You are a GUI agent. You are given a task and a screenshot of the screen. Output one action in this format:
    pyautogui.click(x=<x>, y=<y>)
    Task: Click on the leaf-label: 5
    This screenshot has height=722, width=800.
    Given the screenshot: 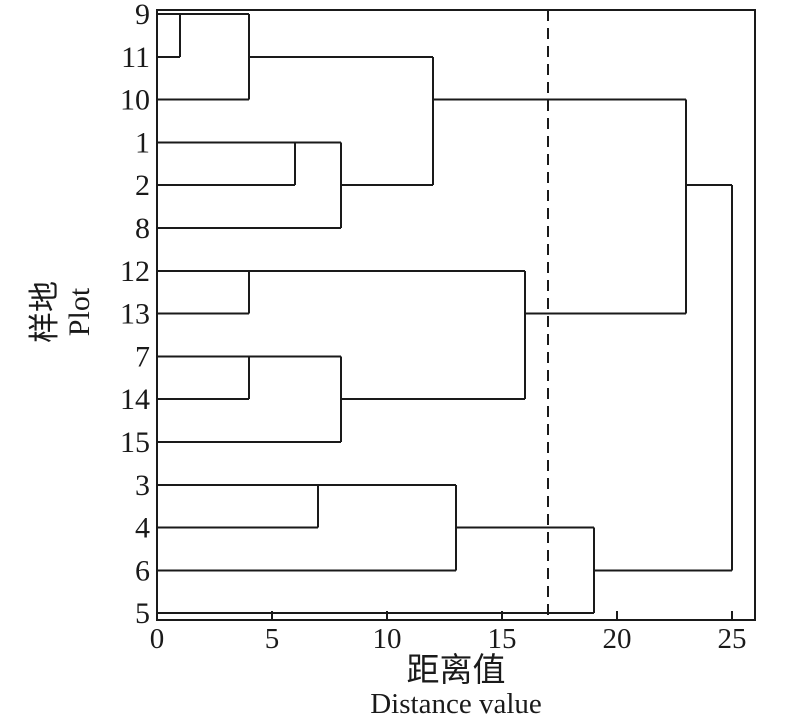 What is the action you would take?
    pyautogui.click(x=142, y=613)
    